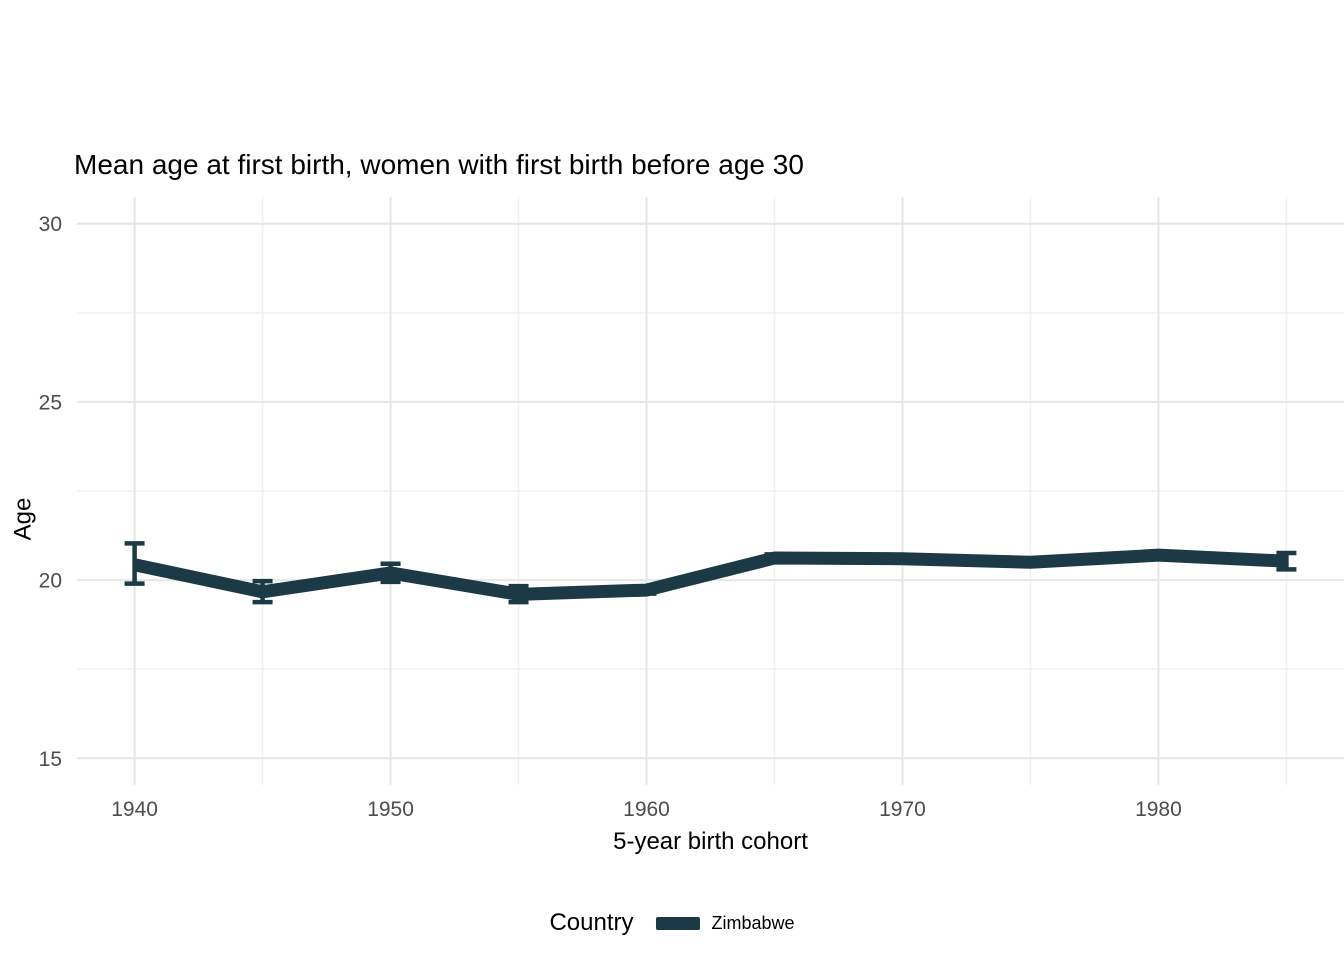  What do you see at coordinates (50, 759) in the screenshot?
I see `y-tick-label: 15` at bounding box center [50, 759].